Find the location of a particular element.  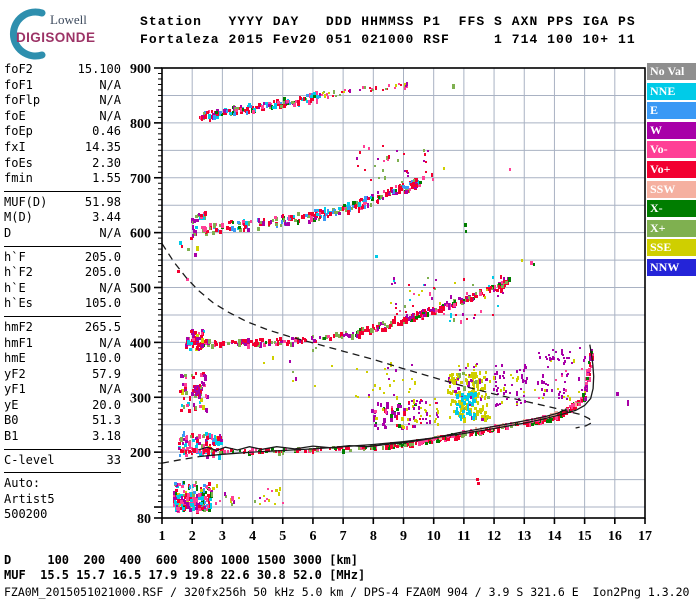

x-tick-label: 14 is located at coordinates (554, 536).